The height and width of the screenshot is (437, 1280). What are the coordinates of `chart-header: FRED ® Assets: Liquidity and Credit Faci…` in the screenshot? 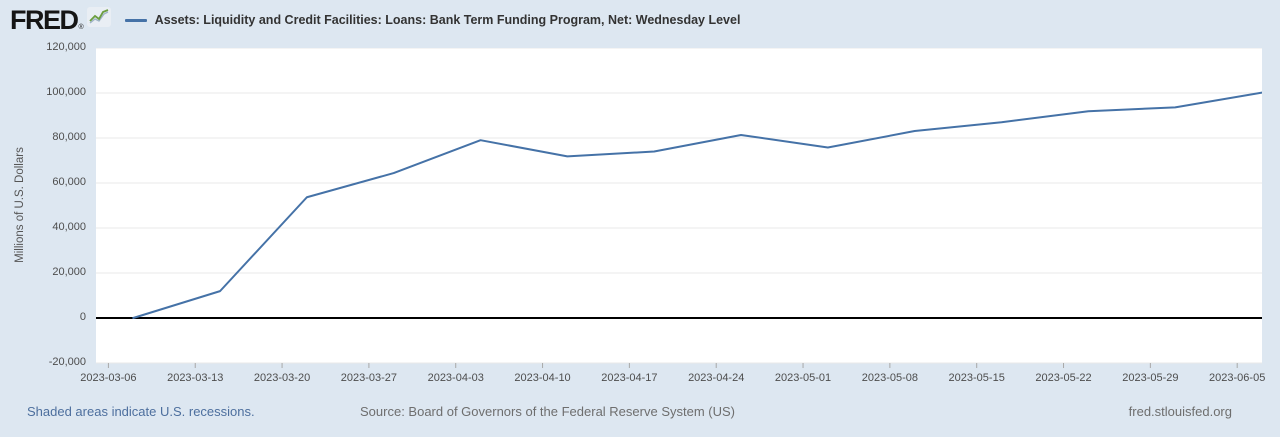 It's located at (375, 20).